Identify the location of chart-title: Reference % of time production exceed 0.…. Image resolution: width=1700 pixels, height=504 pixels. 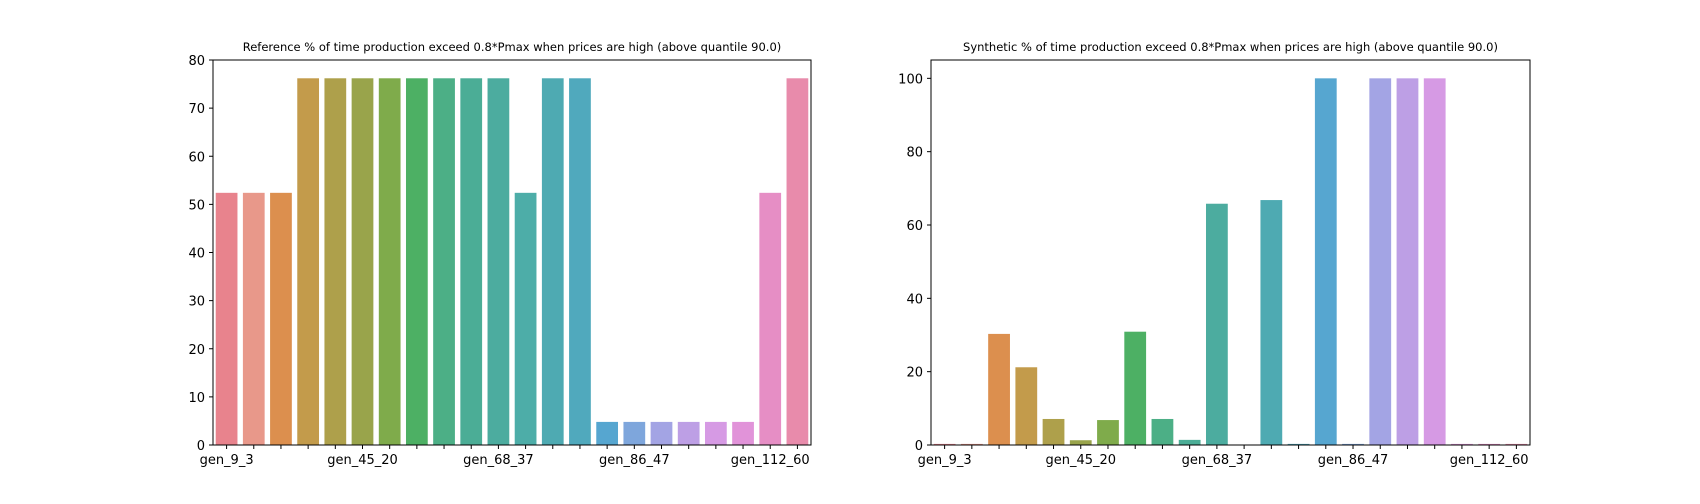
(512, 47).